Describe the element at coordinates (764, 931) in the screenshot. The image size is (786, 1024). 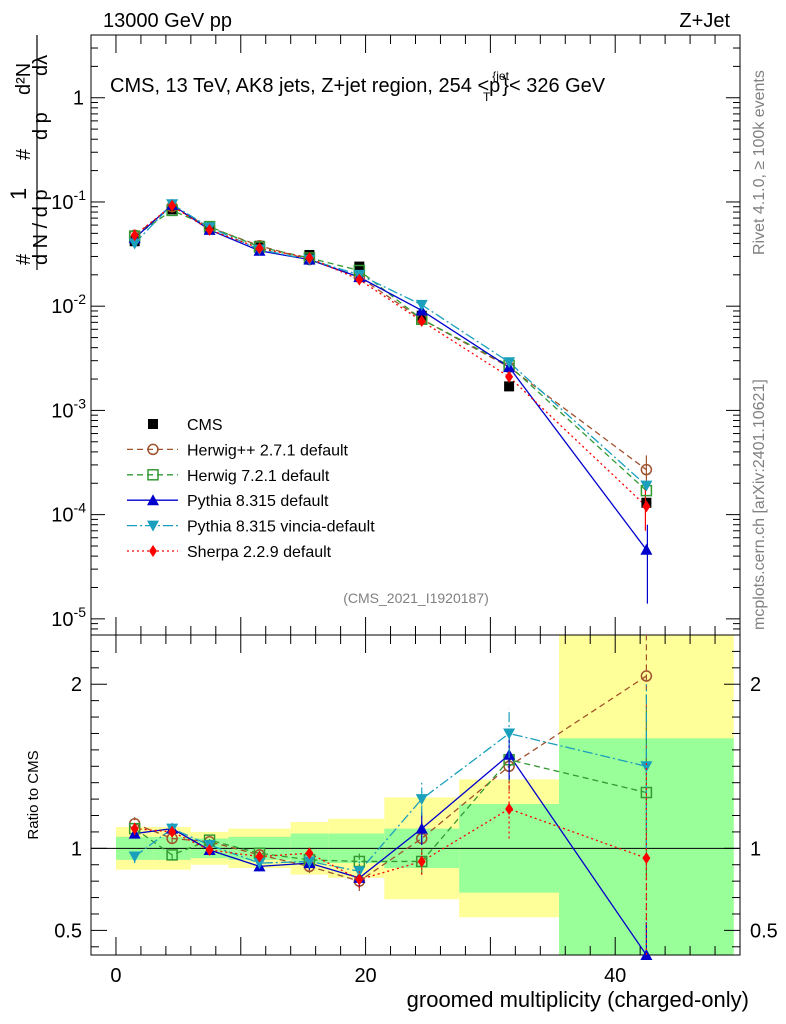
I see `ratio-y-tick-label-right: 0.5` at that location.